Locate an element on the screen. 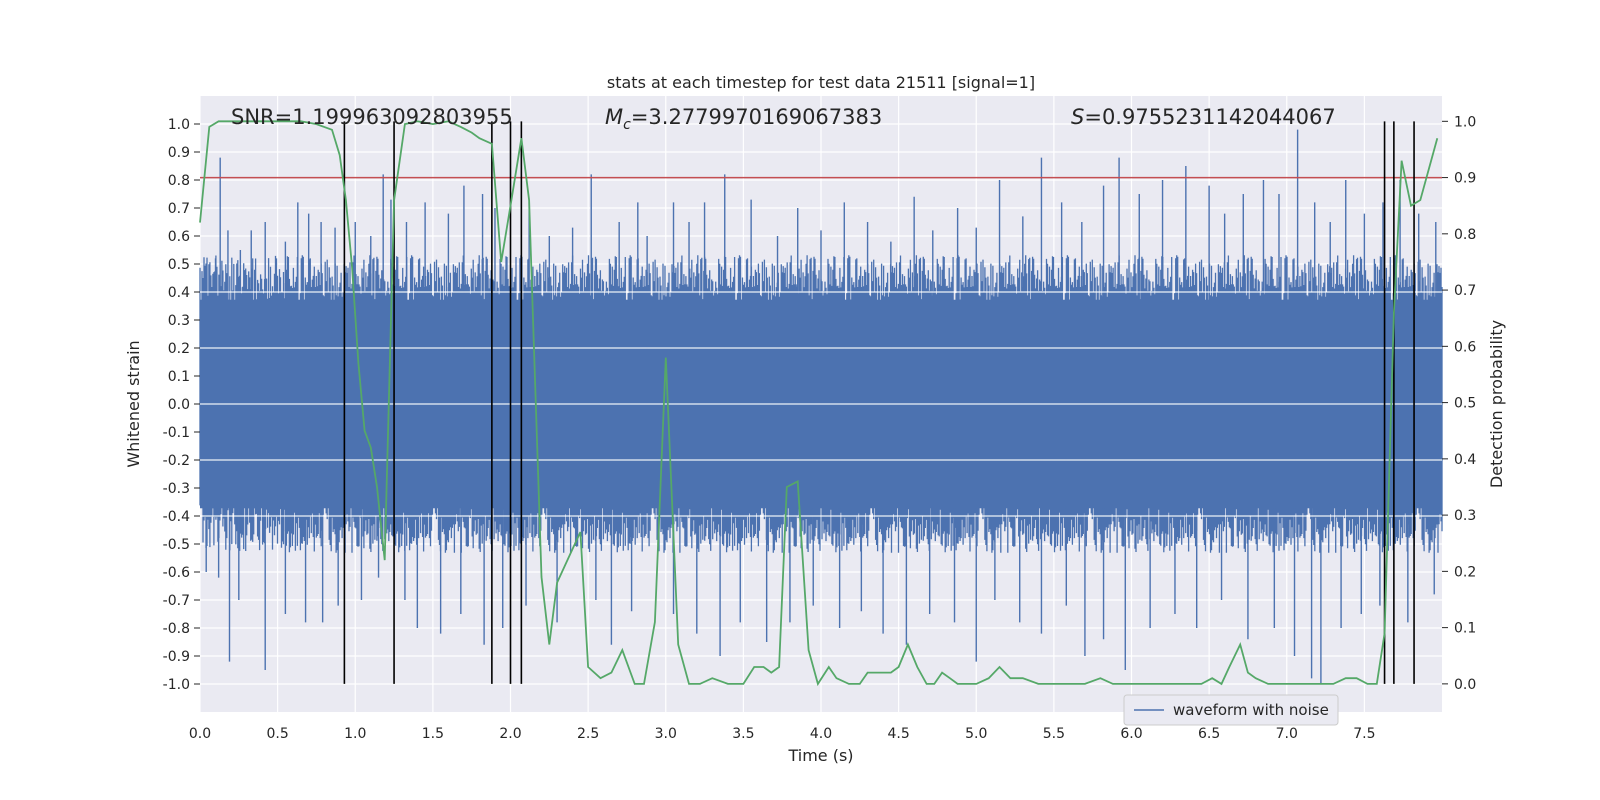  y-tick-label: 1.0 is located at coordinates (179, 125).